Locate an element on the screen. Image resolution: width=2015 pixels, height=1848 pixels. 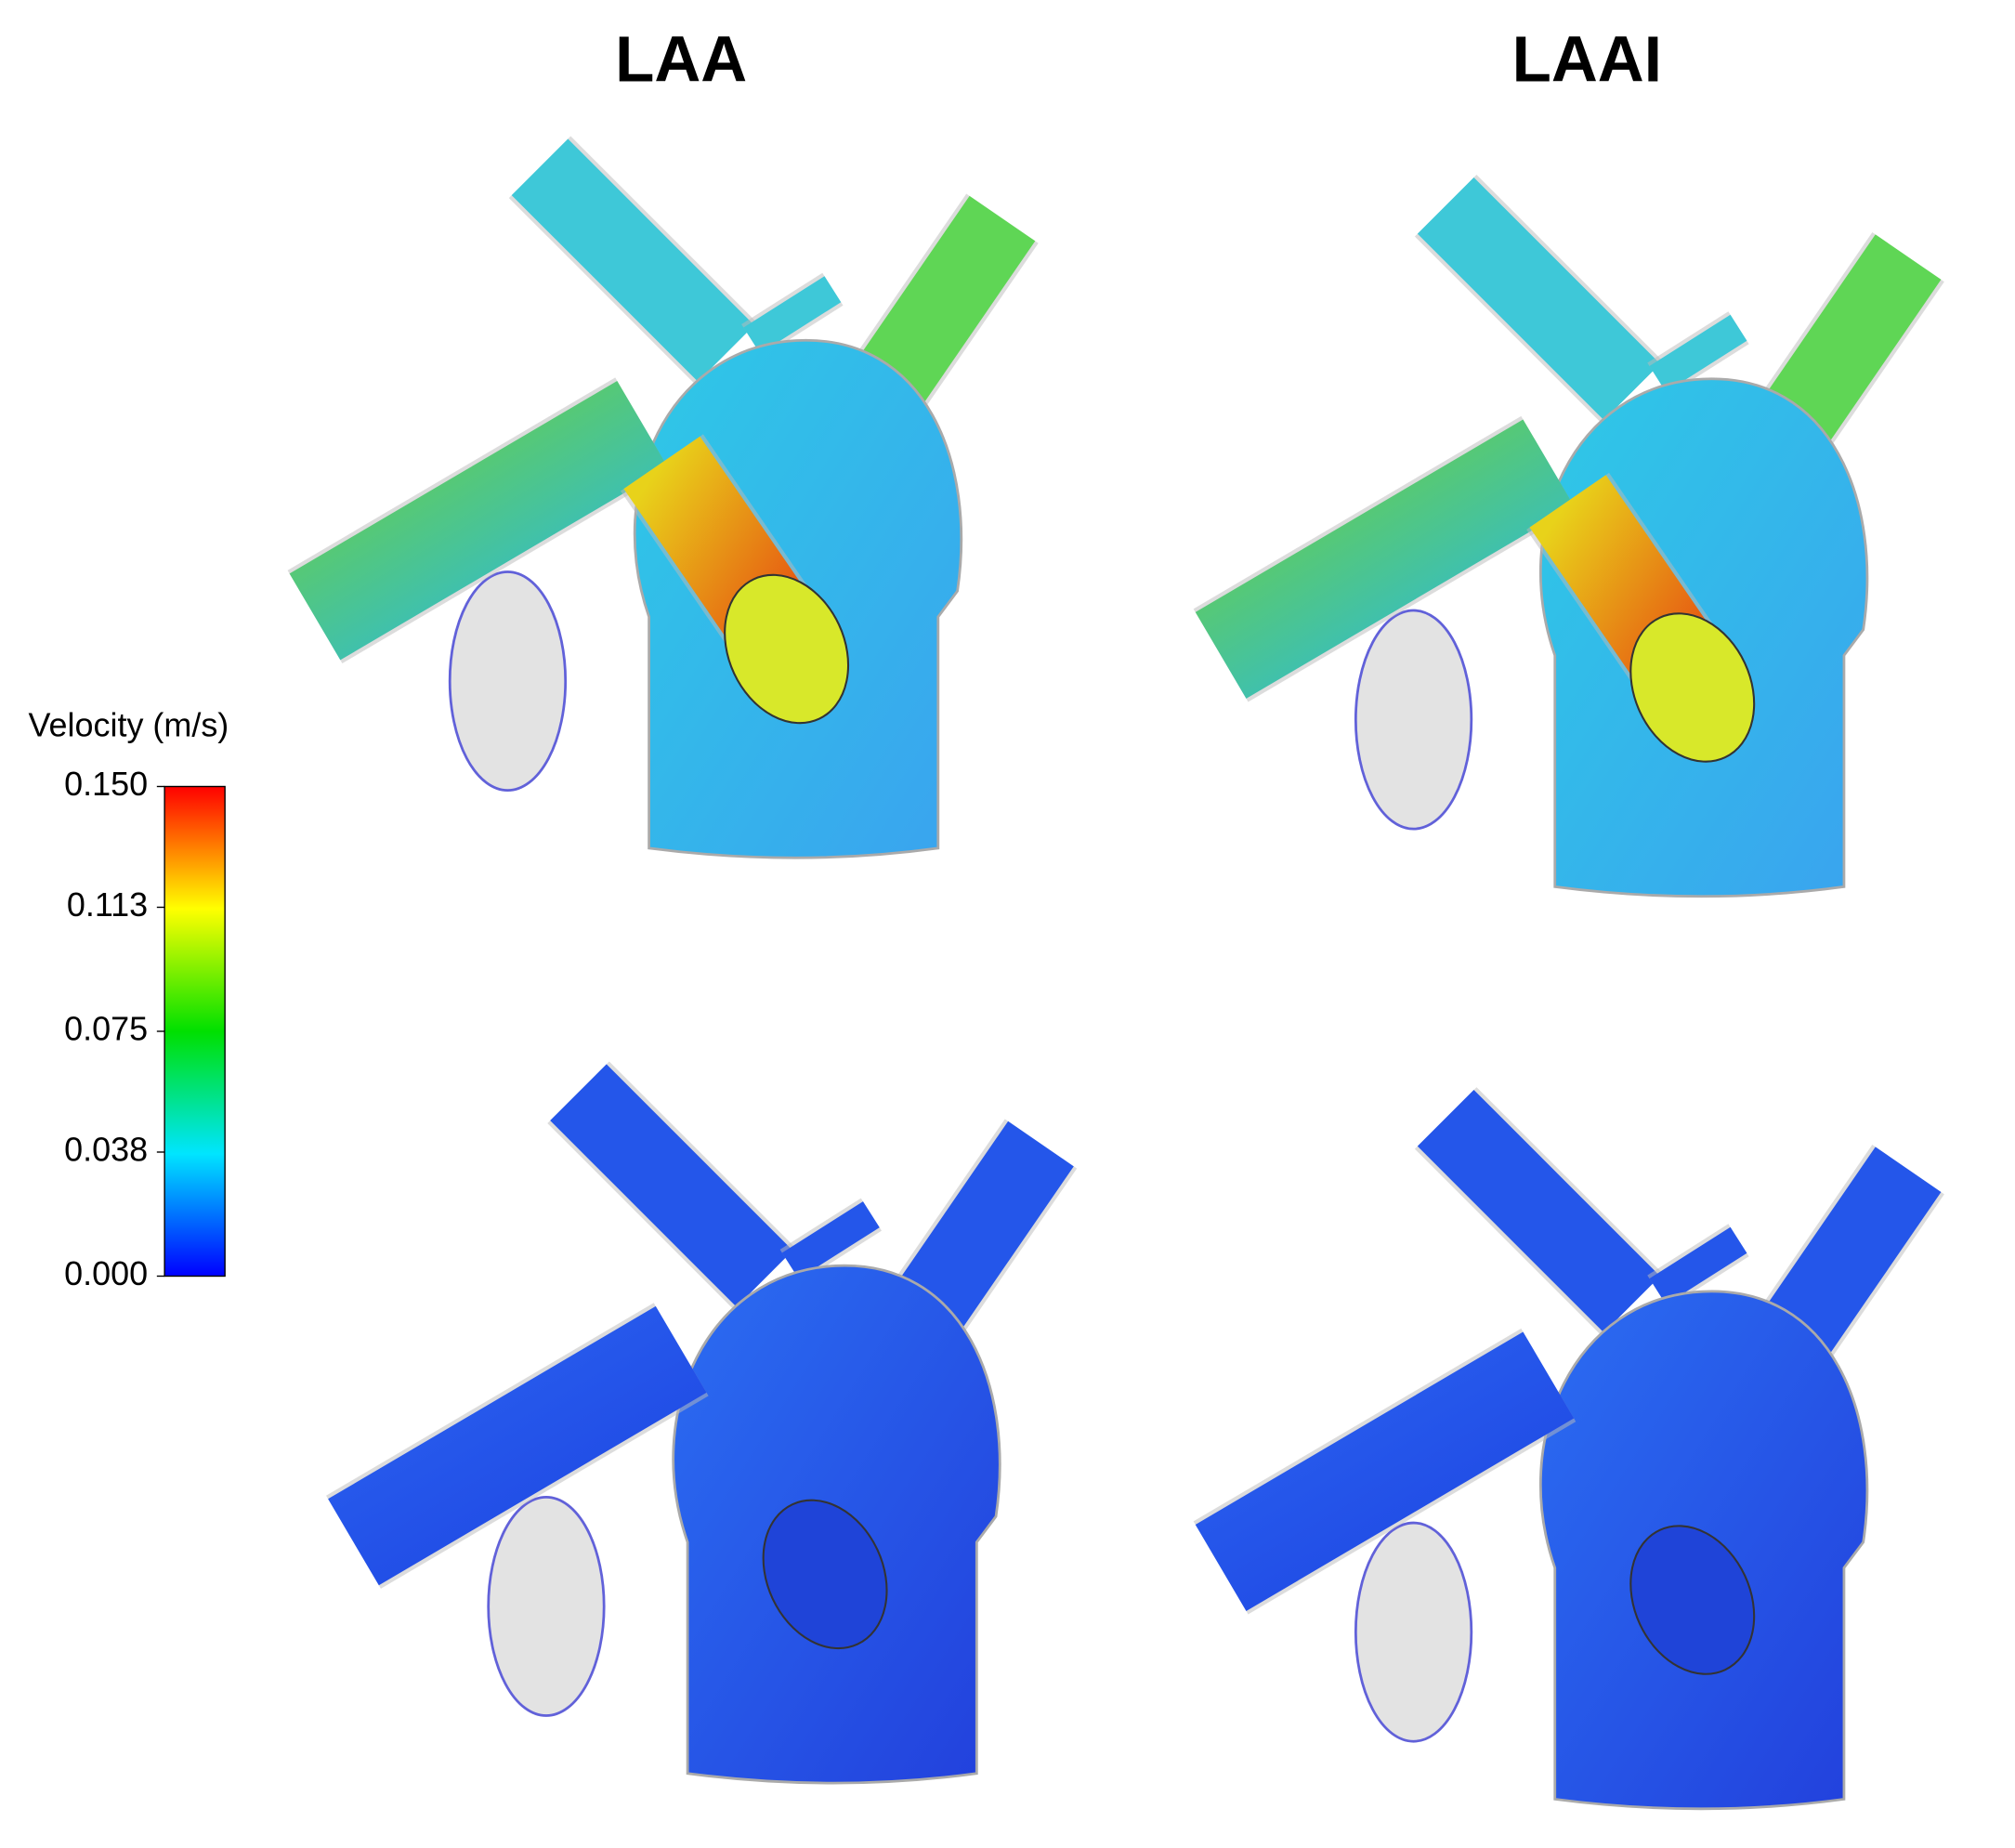
colorbar-scale is located at coordinates (195, 1031).